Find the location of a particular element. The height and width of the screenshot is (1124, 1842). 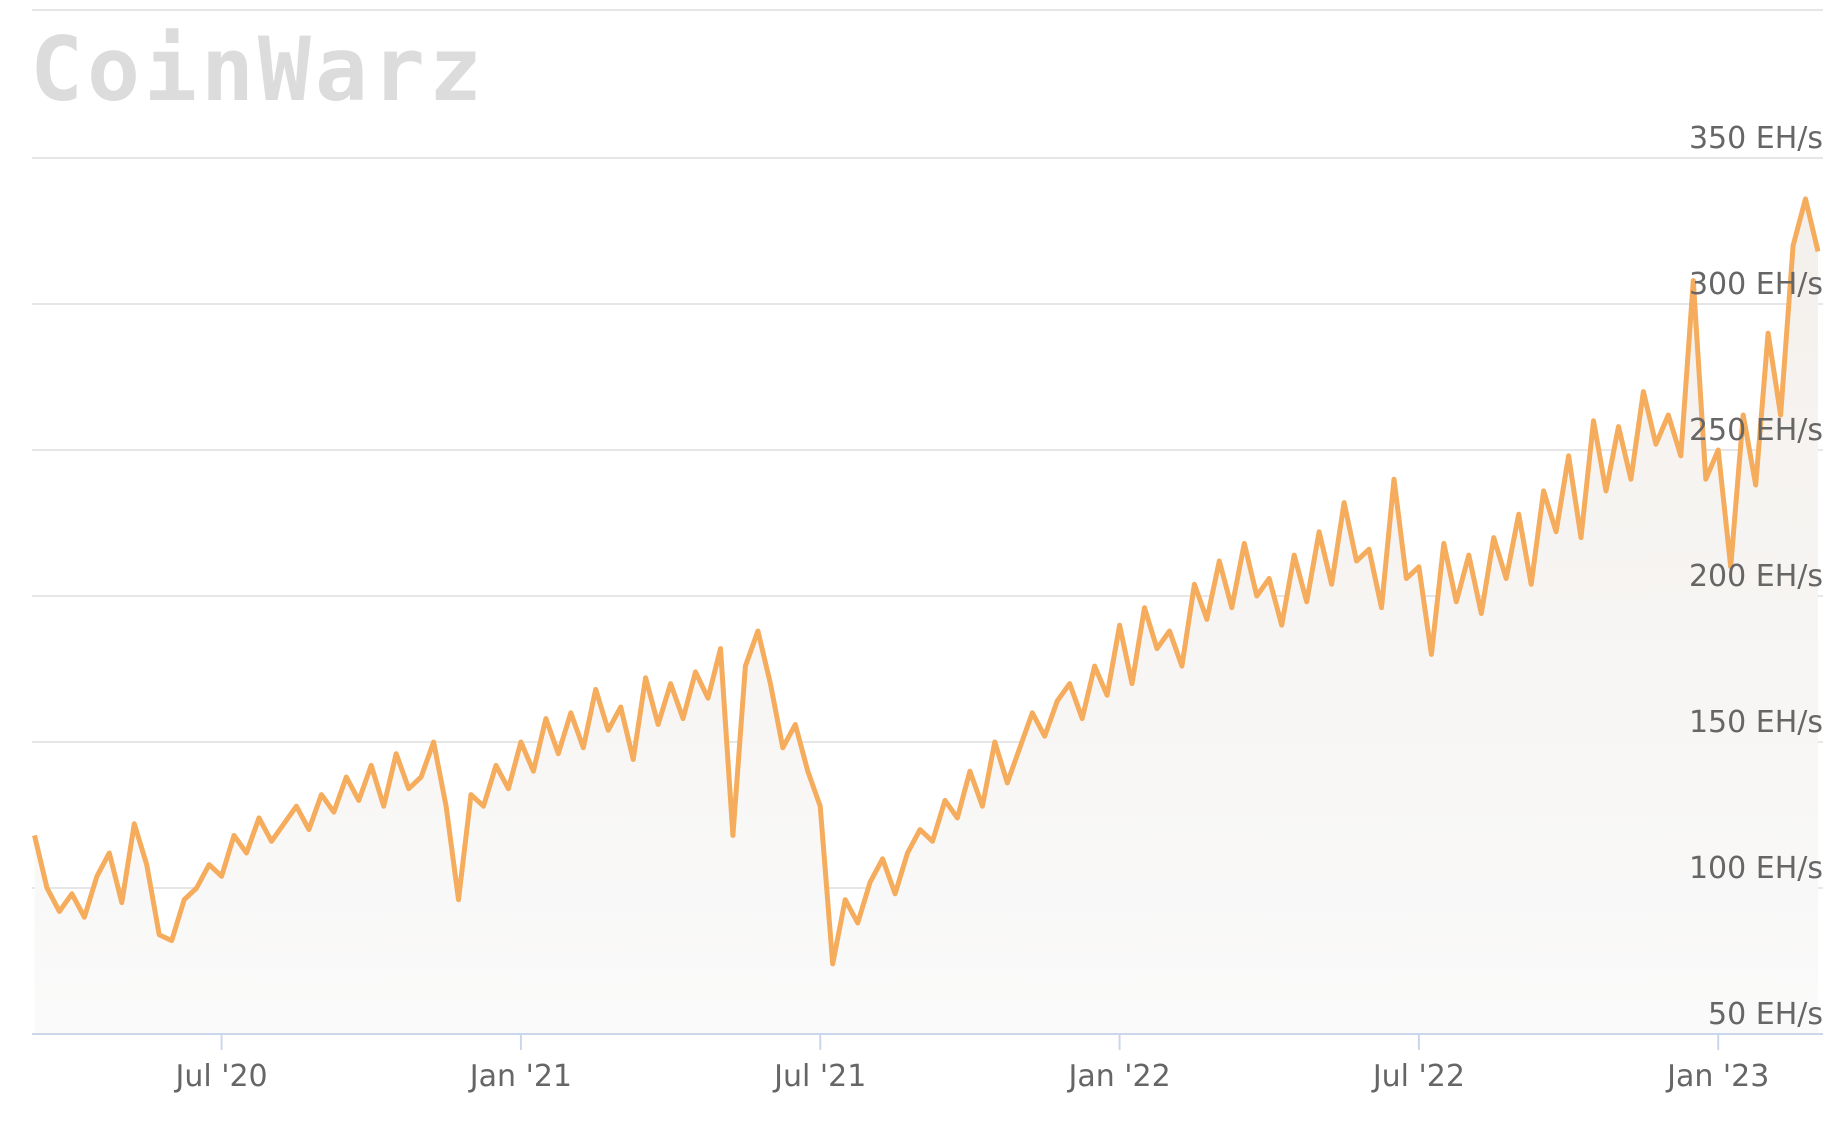

x-tick-label: Jan '21 is located at coordinates (520, 1076).